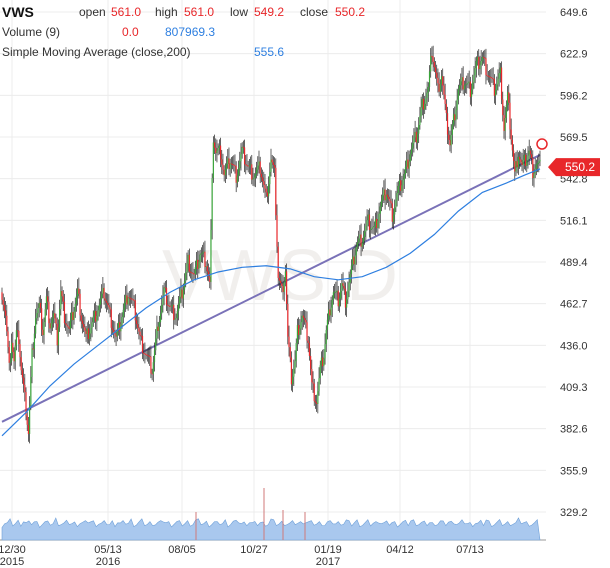 Image resolution: width=610 pixels, height=568 pixels. Describe the element at coordinates (328, 550) in the screenshot. I see `x-tick-label: 01/19` at that location.